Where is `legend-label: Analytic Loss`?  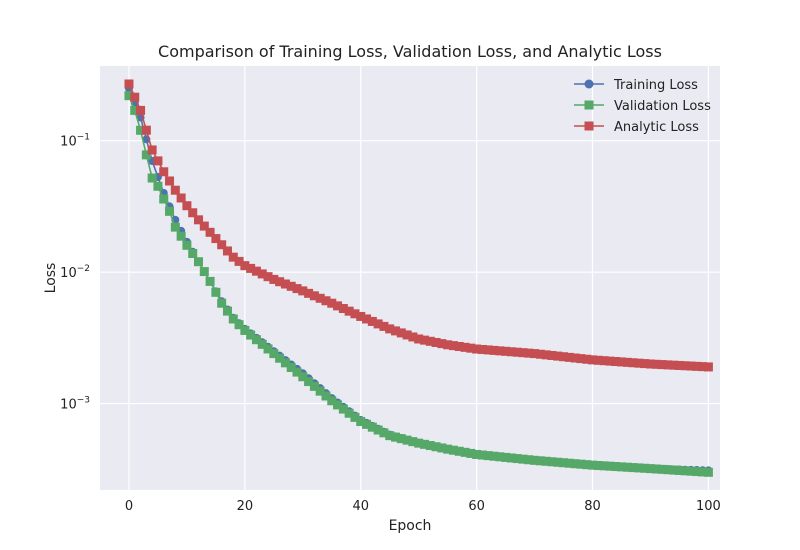
legend-label: Analytic Loss is located at coordinates (656, 127).